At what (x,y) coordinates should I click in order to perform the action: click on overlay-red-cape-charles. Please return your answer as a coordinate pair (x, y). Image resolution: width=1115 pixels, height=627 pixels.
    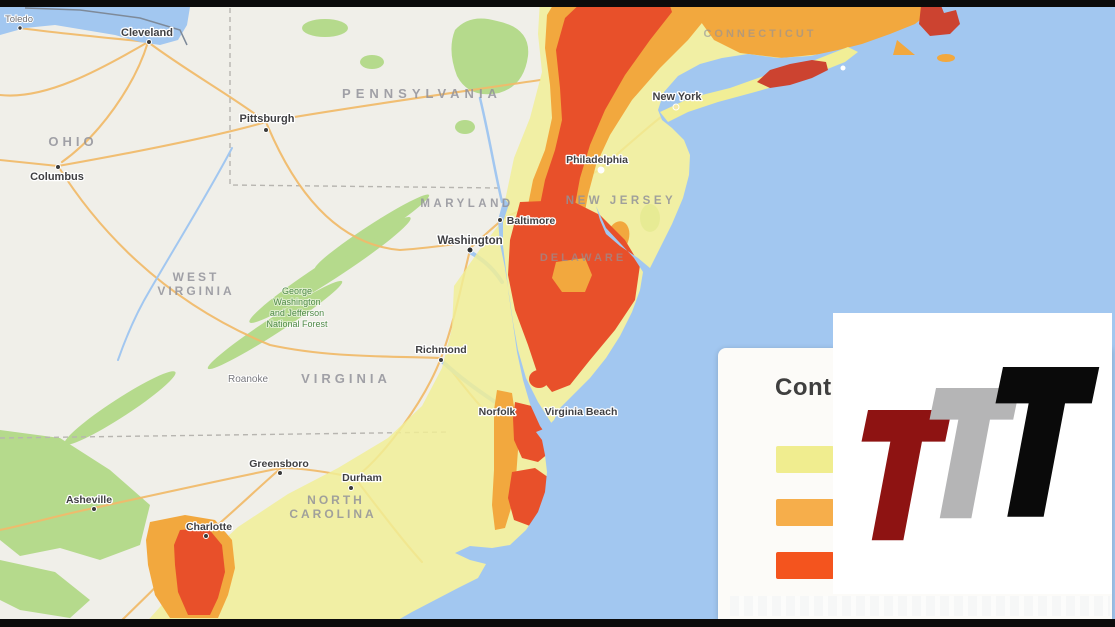
    Looking at the image, I should click on (539, 379).